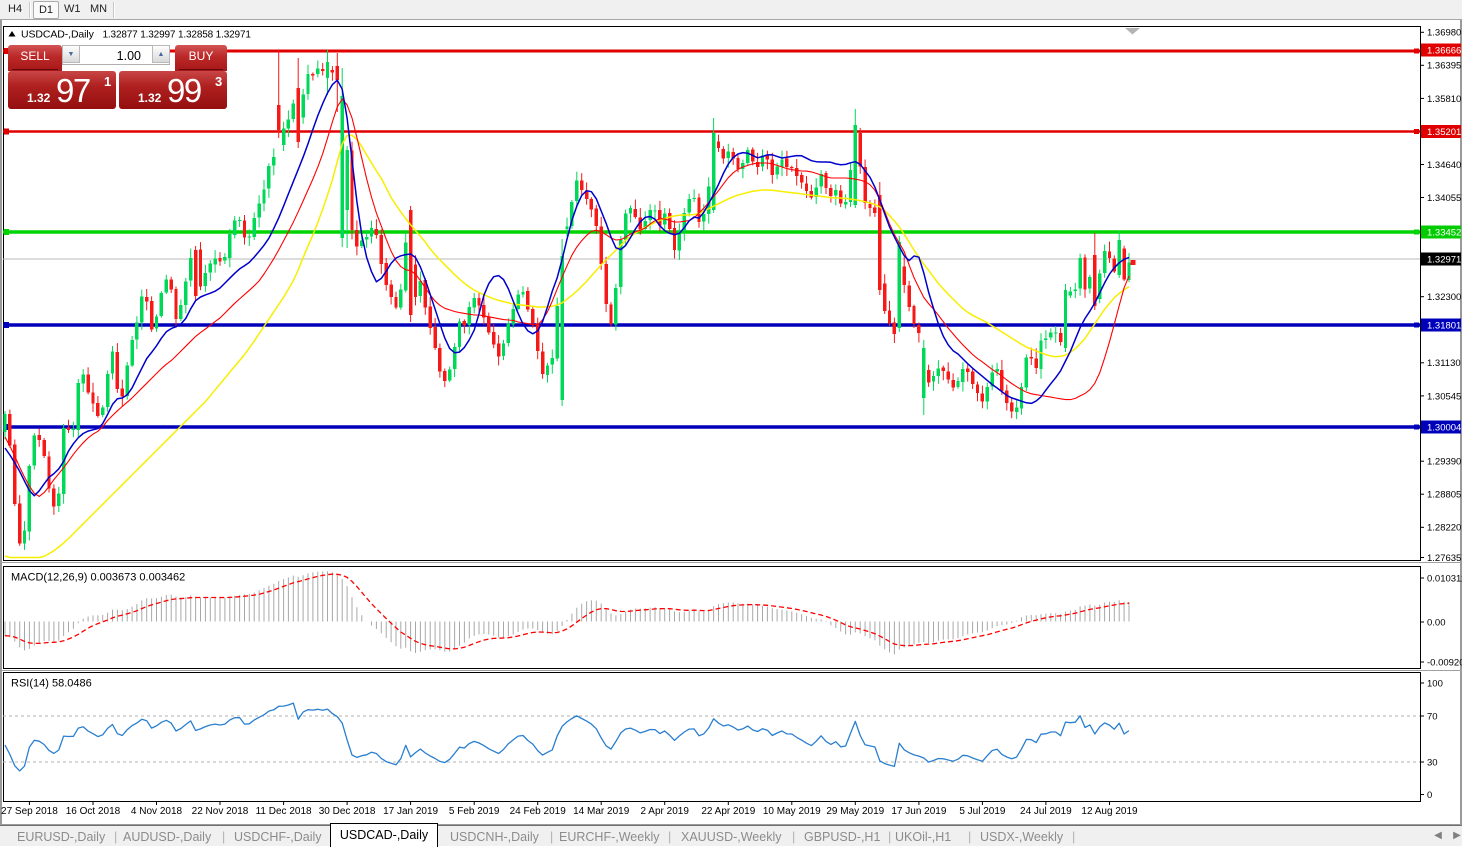 This screenshot has width=1462, height=847. Describe the element at coordinates (538, 811) in the screenshot. I see `svg-text: 24 Feb 2019` at that location.